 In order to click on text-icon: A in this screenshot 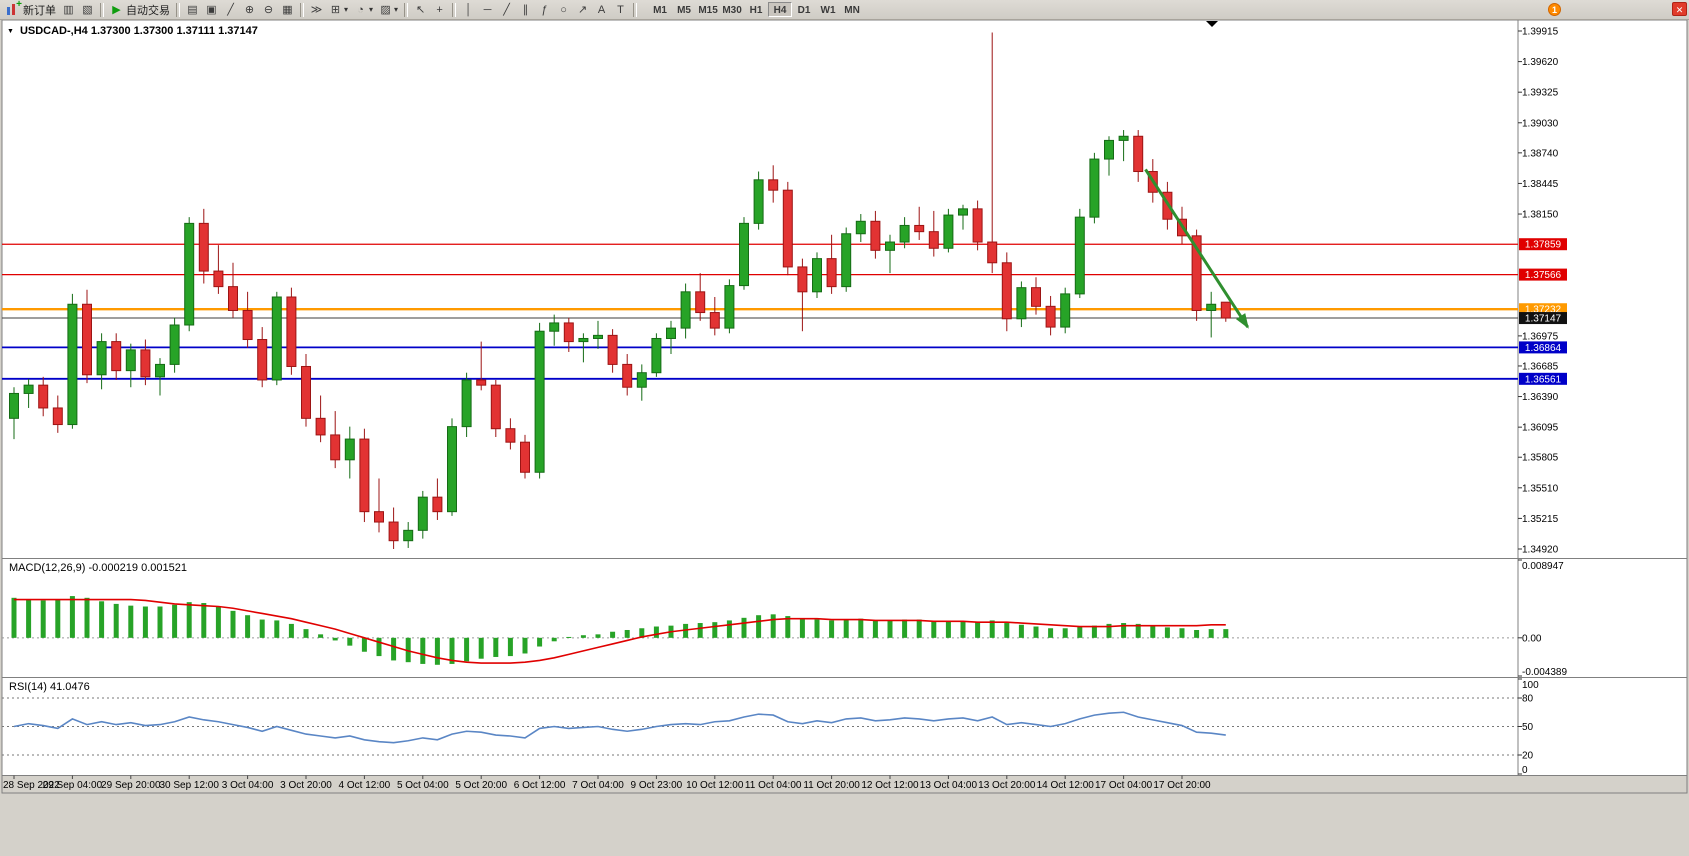, I will do `click(601, 9)`.